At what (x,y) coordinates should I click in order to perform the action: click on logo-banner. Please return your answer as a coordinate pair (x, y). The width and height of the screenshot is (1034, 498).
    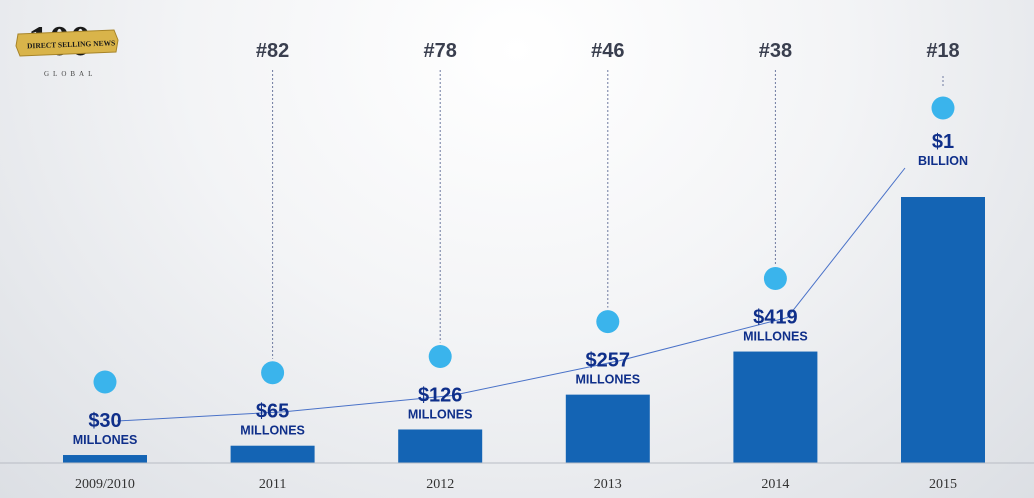
    Looking at the image, I should click on (67, 43).